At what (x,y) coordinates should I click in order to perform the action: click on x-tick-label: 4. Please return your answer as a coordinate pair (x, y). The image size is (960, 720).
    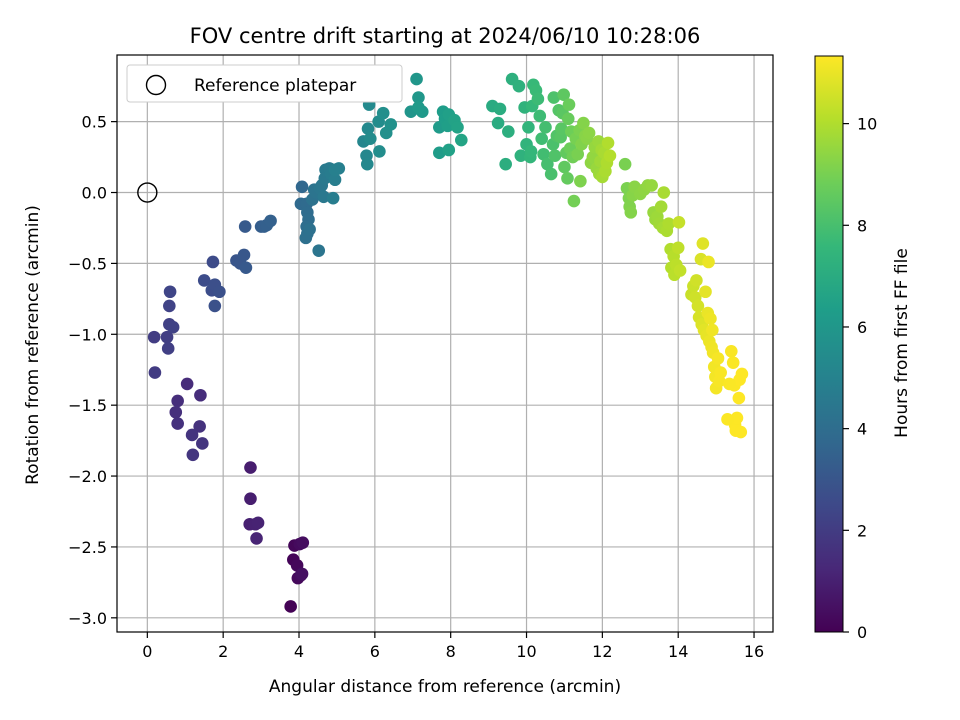
    Looking at the image, I should click on (299, 651).